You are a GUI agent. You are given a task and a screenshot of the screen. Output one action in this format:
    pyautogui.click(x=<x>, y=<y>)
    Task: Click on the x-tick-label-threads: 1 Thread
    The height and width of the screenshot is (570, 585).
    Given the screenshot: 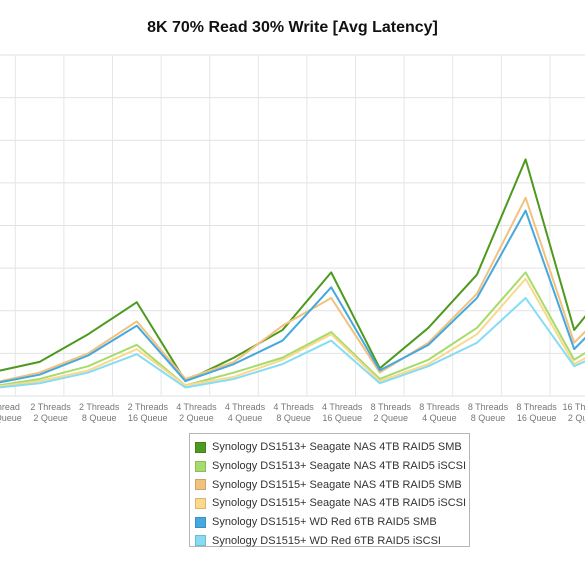 What is the action you would take?
    pyautogui.click(x=10, y=407)
    